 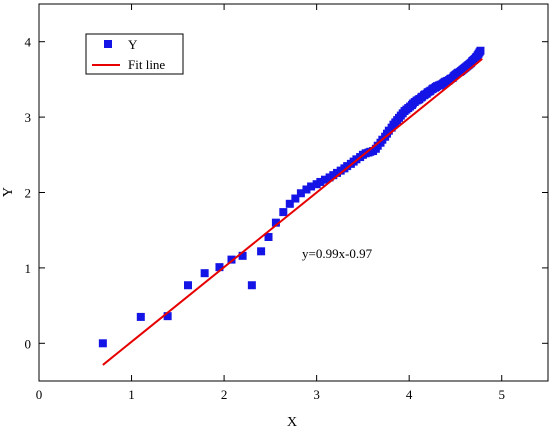 What do you see at coordinates (146, 64) in the screenshot?
I see `legend-label-fit: Fit line` at bounding box center [146, 64].